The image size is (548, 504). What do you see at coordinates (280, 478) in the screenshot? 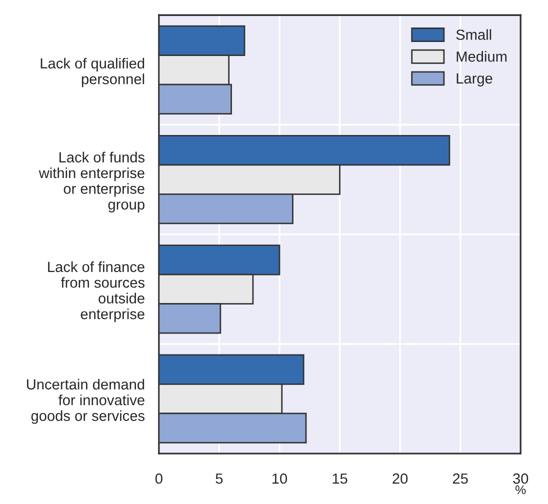
I see `x-tick-label: 10` at bounding box center [280, 478].